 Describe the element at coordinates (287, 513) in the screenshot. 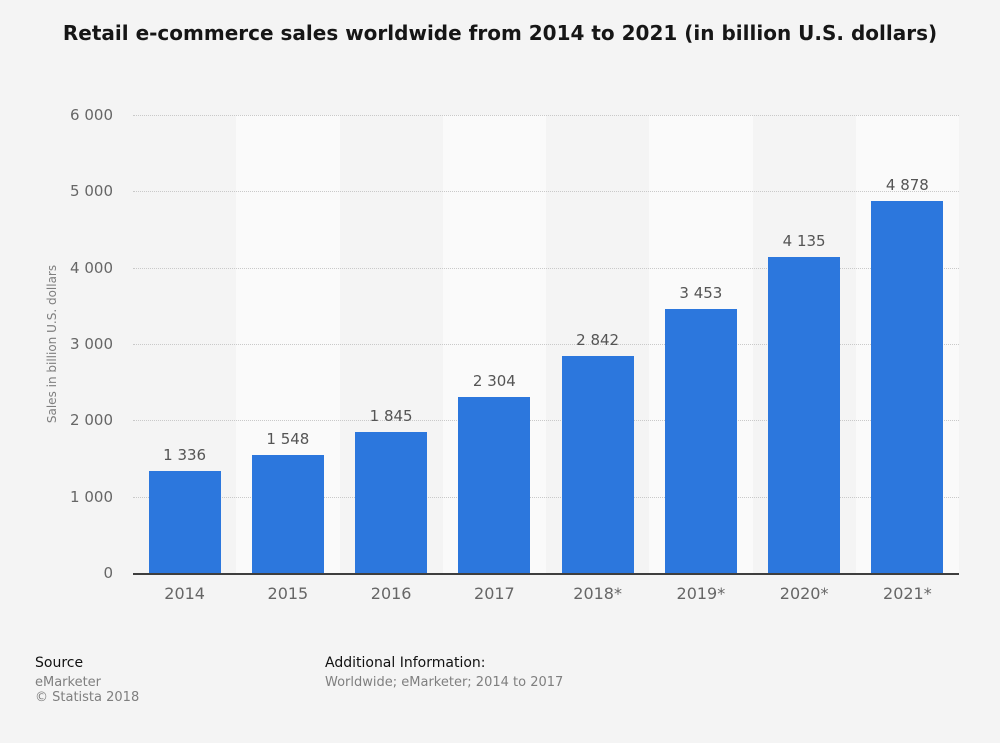

I see `bar-2015` at that location.